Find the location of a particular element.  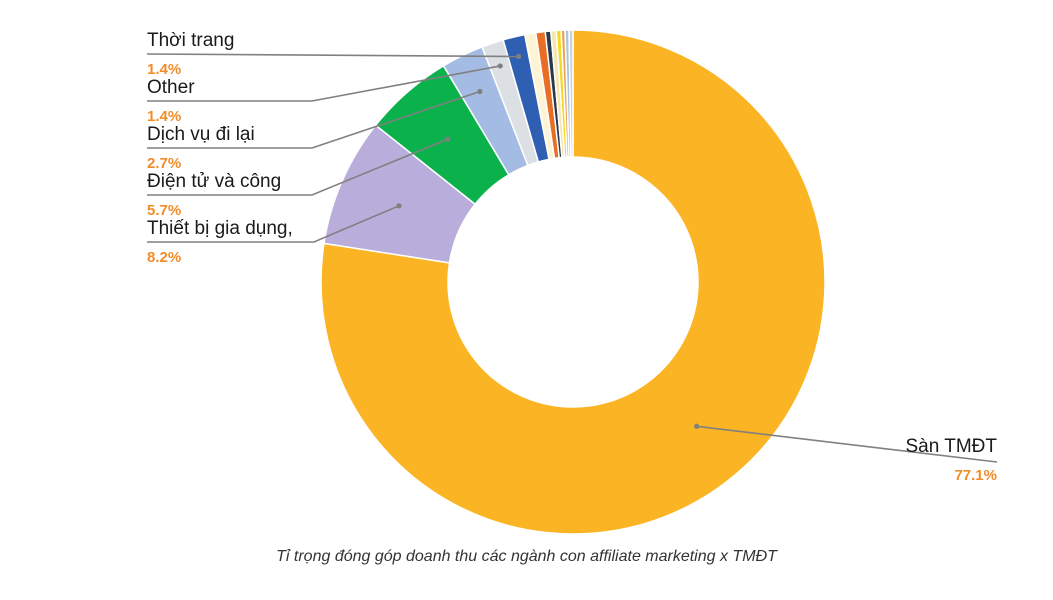

leader-line-thiet-bi-gia-dung is located at coordinates (273, 224).